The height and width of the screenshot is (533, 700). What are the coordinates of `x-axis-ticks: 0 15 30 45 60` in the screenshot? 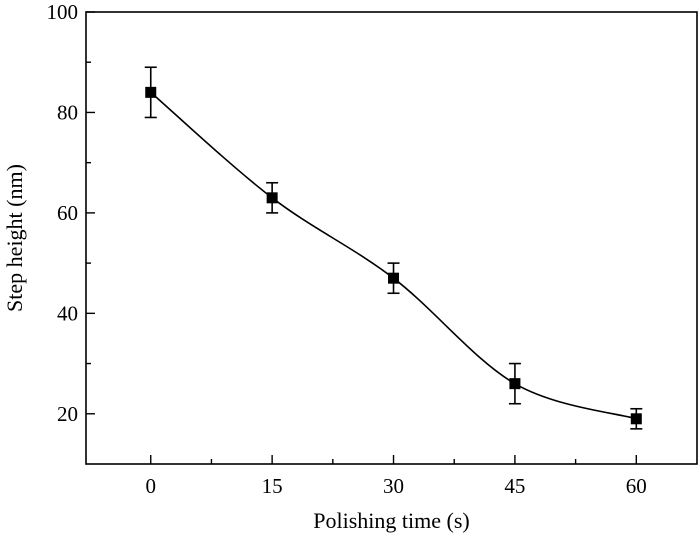 It's located at (396, 476).